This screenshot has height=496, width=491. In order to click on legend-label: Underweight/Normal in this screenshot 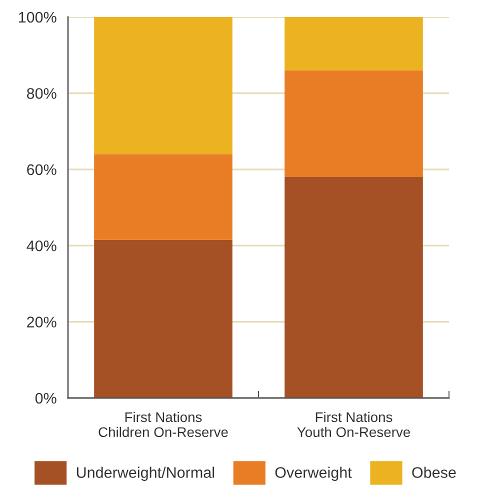, I will do `click(145, 473)`.